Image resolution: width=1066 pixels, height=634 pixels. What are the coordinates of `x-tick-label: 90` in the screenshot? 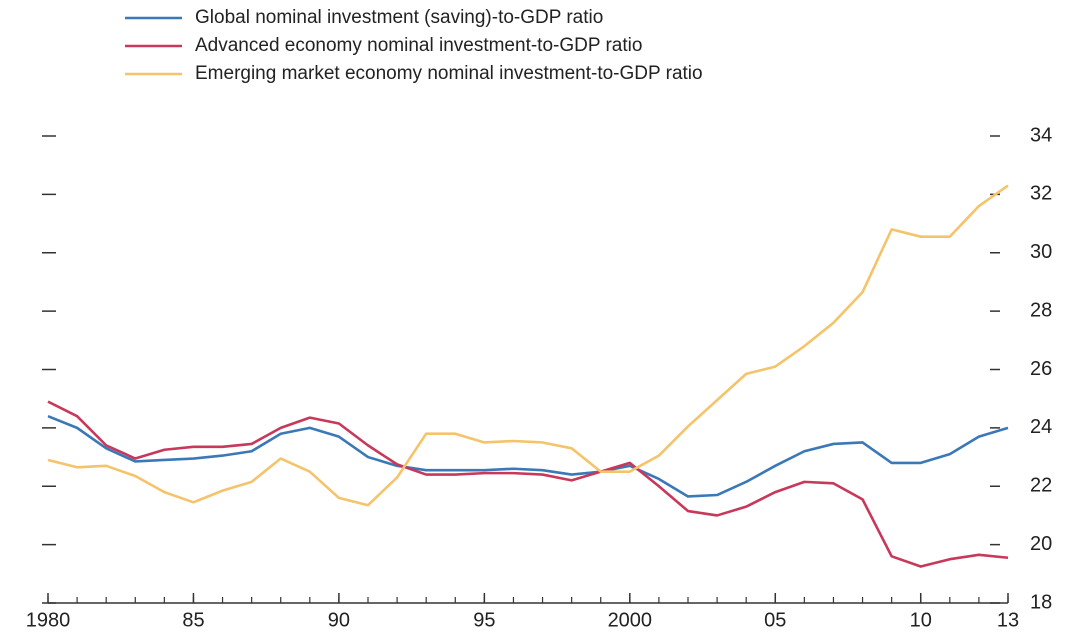 It's located at (339, 620).